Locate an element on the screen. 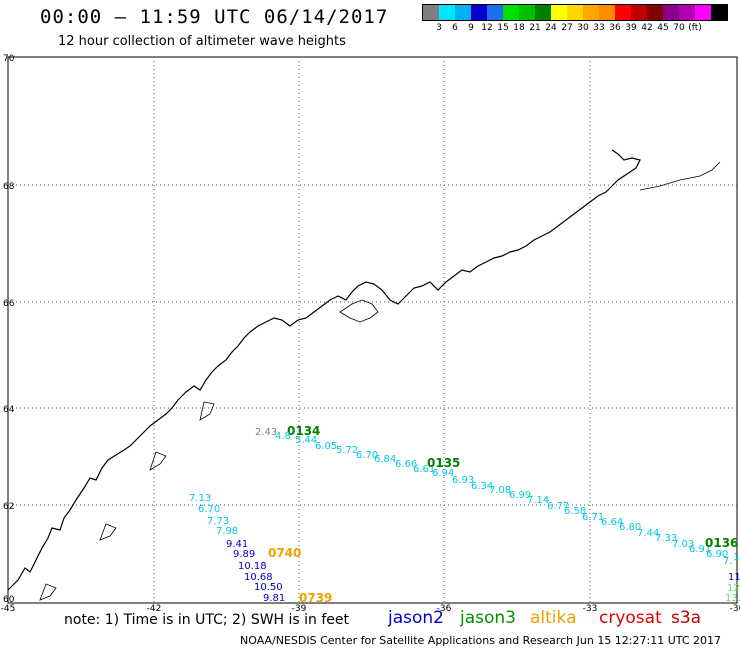  wave-height-label: 7.03 is located at coordinates (683, 544).